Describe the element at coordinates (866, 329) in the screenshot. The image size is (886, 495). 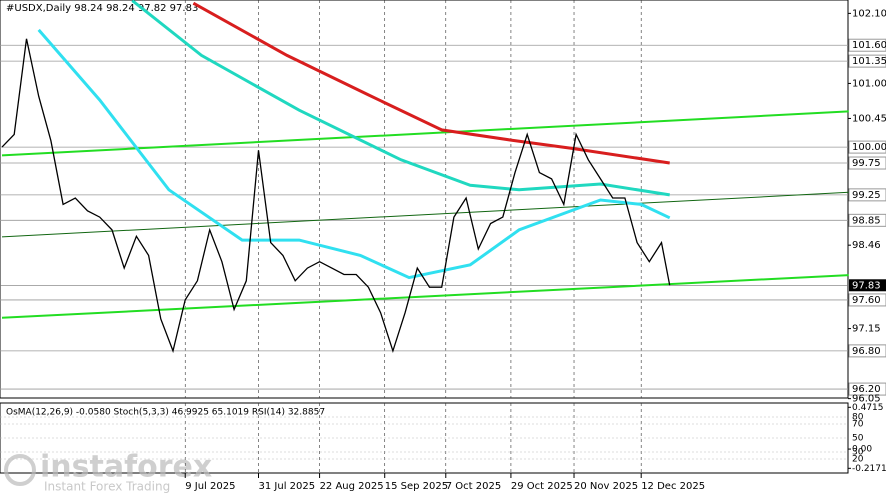
I see `y-tick-label: 97.15` at that location.